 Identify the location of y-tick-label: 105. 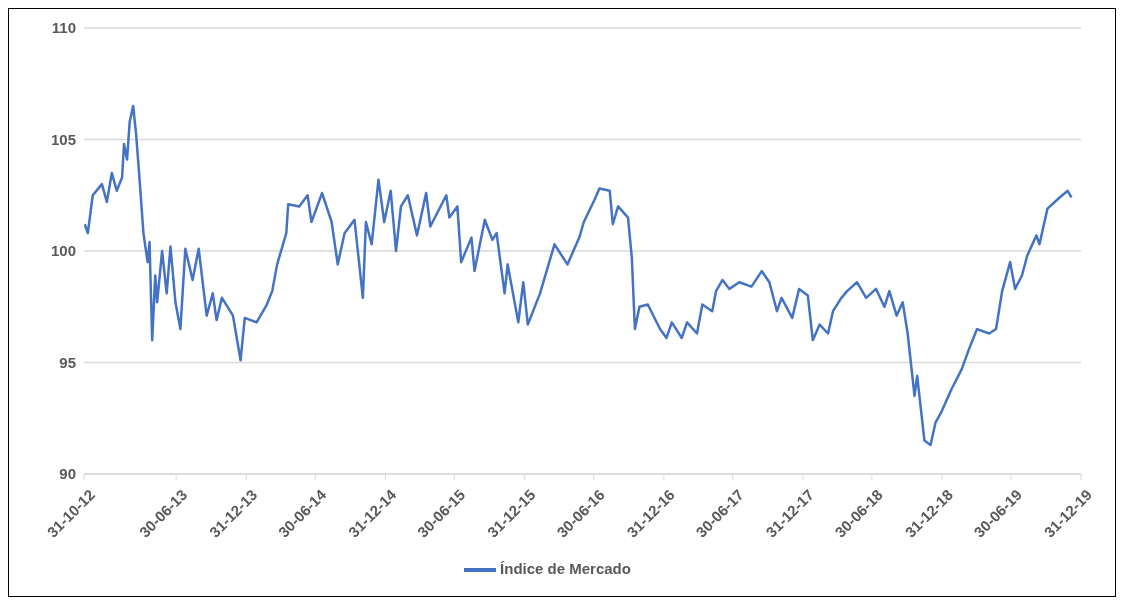
(63, 139).